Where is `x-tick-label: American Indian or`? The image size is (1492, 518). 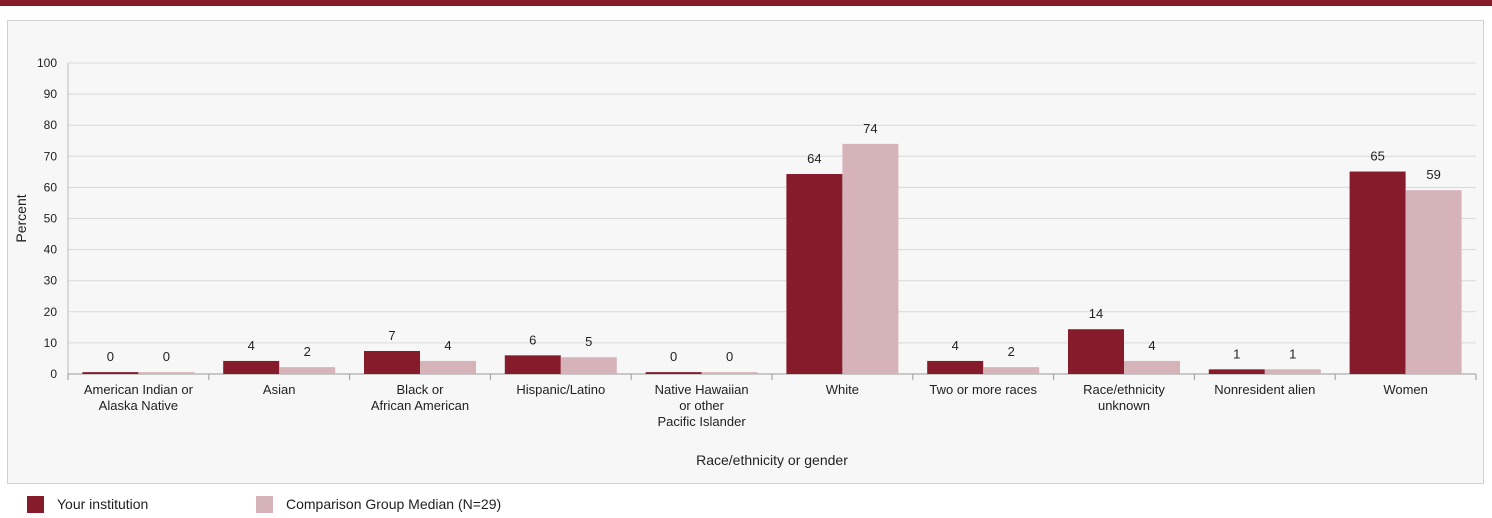 x-tick-label: American Indian or is located at coordinates (139, 389).